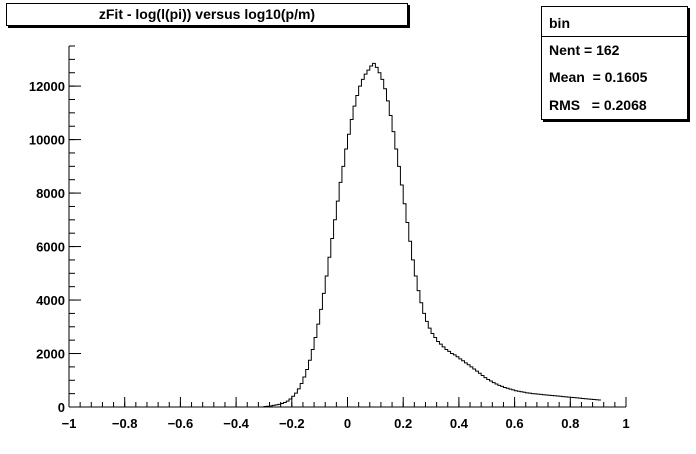 The height and width of the screenshot is (454, 696). Describe the element at coordinates (181, 423) in the screenshot. I see `x-tick-label: −0.6` at that location.